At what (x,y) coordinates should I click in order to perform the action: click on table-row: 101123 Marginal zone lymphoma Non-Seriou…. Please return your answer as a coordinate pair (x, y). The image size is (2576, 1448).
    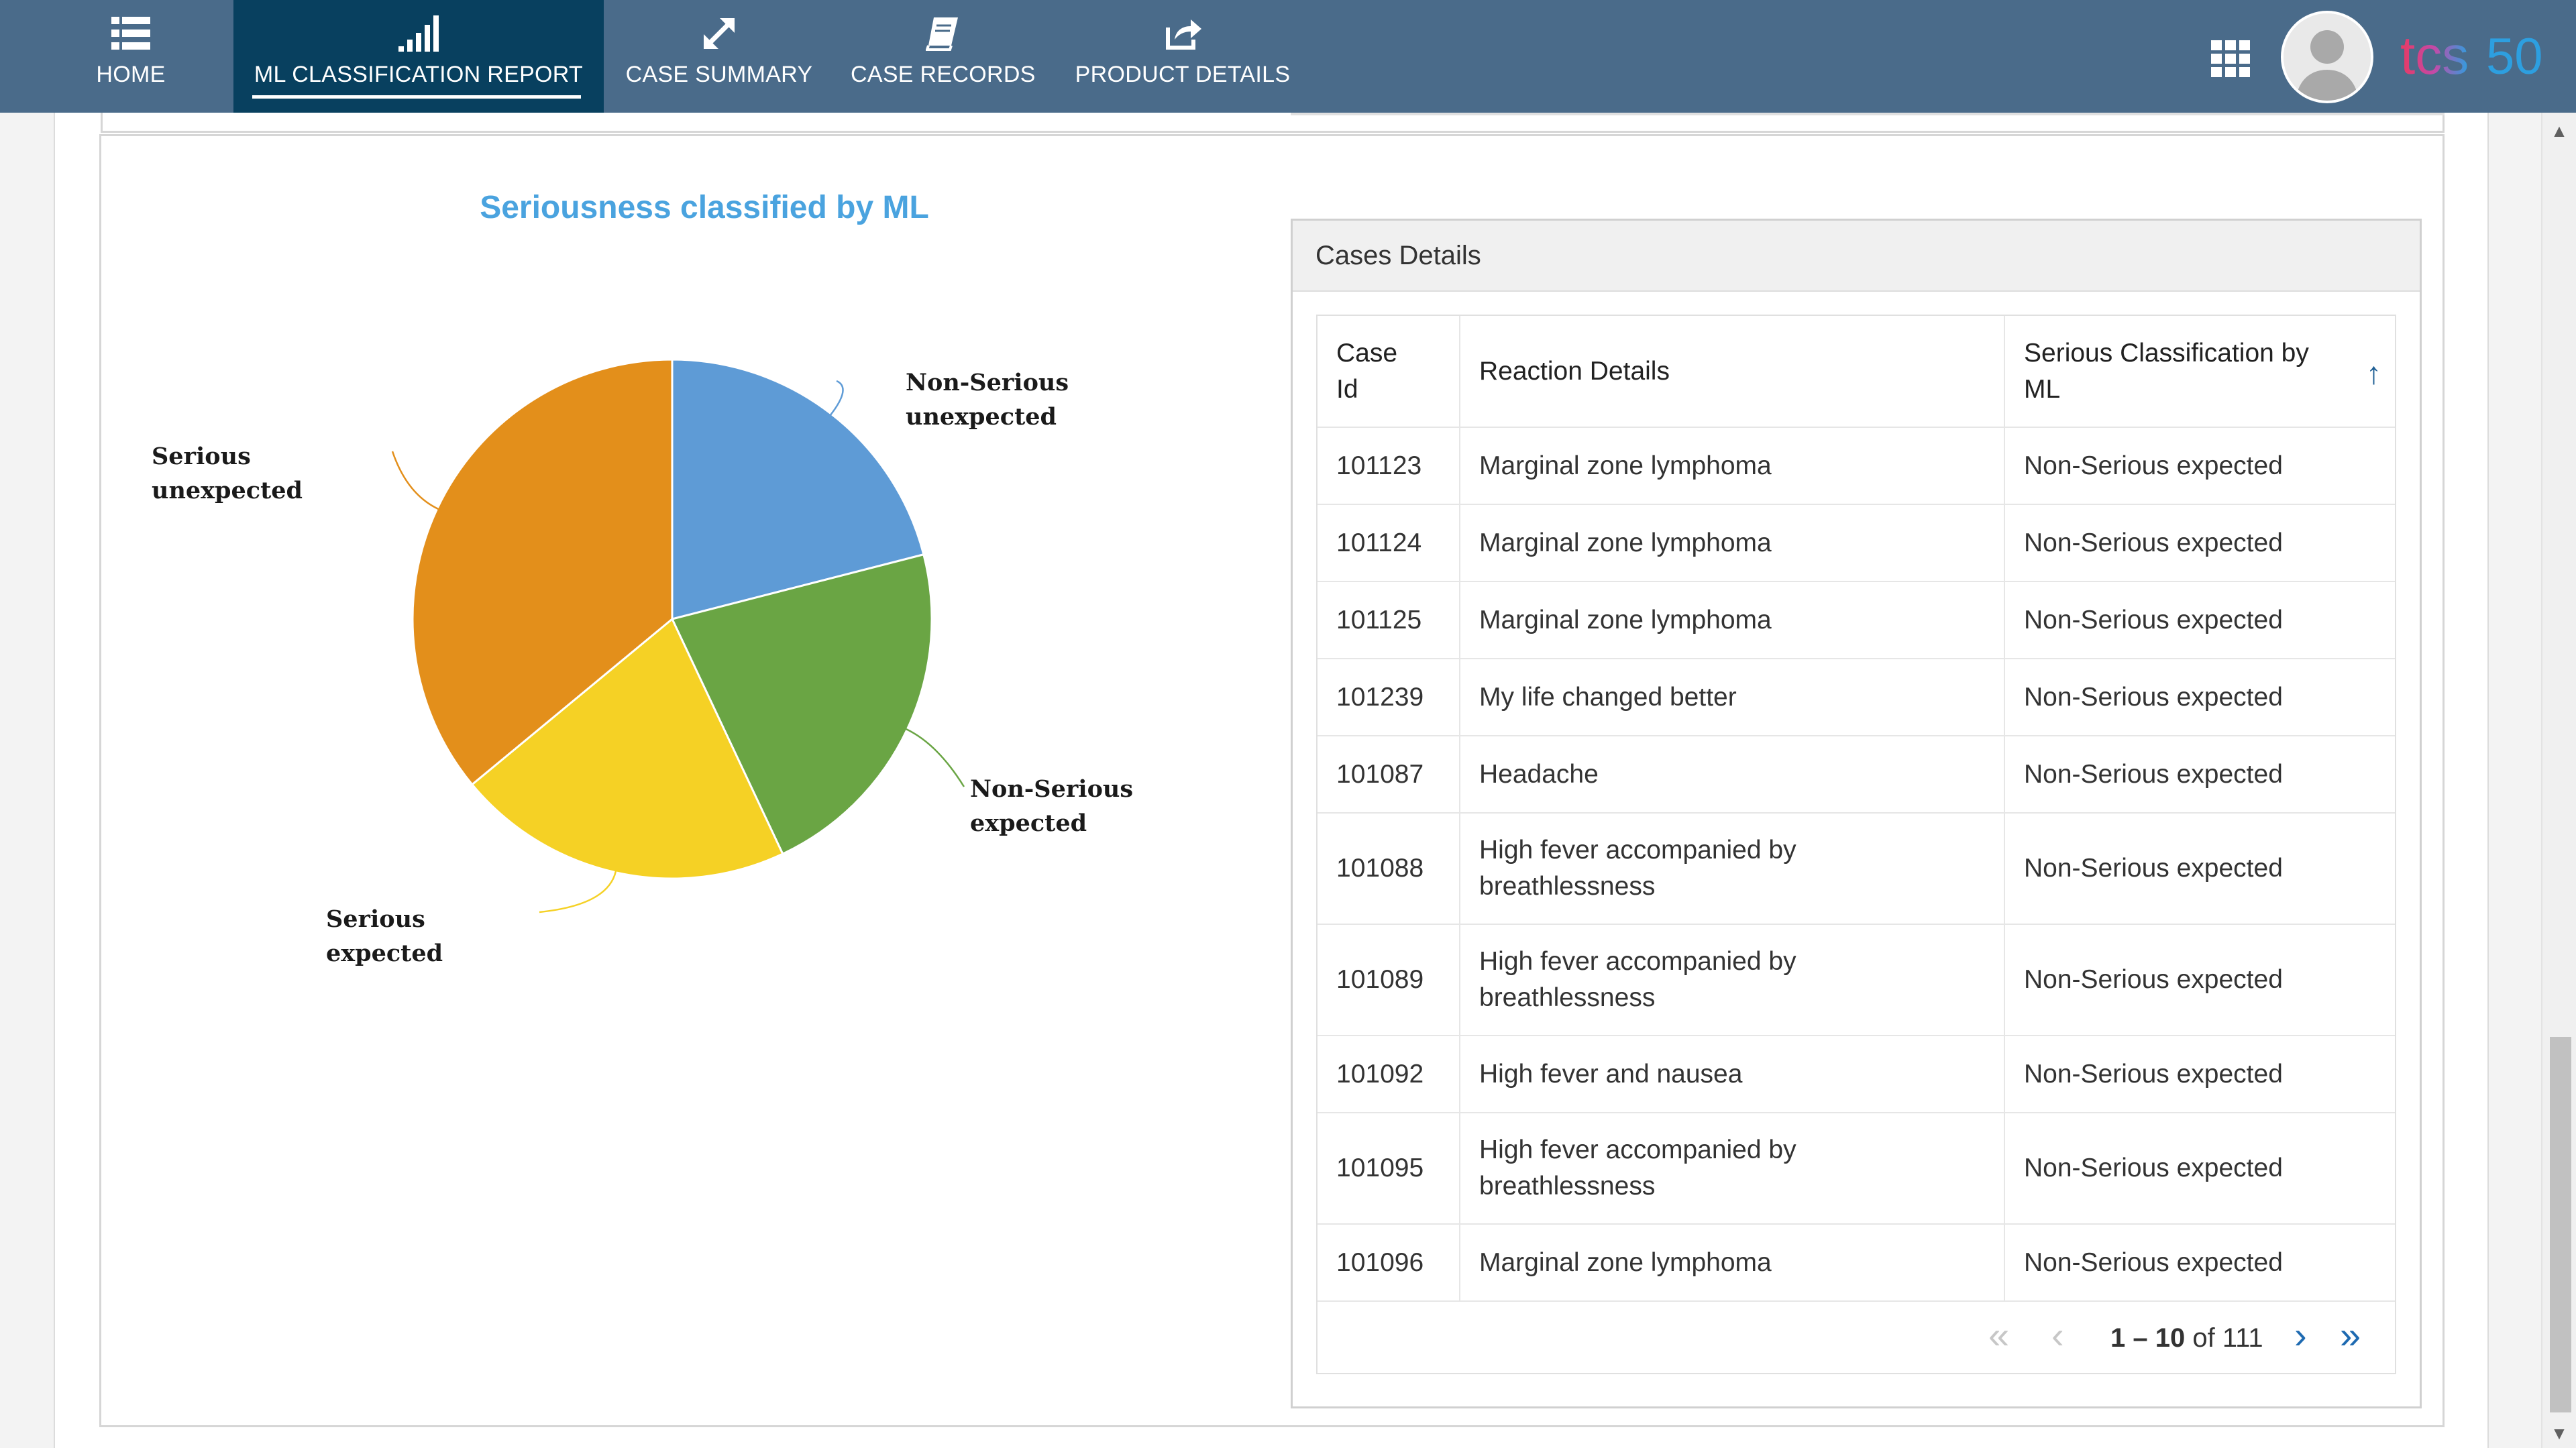
    Looking at the image, I should click on (1856, 466).